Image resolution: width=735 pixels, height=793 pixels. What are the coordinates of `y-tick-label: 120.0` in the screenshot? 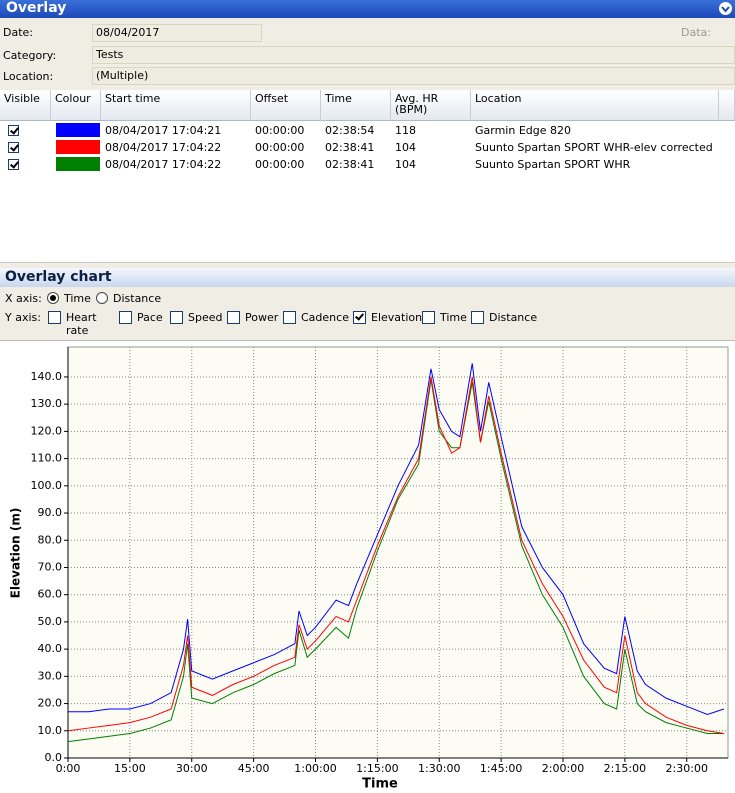 It's located at (47, 430).